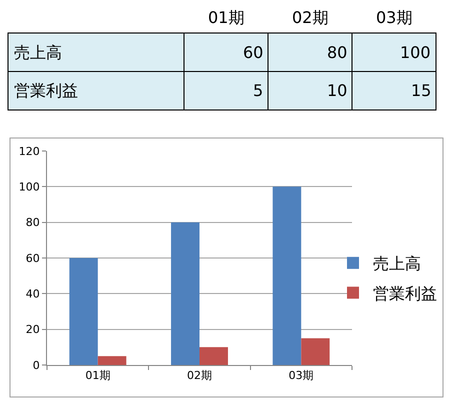 The height and width of the screenshot is (406, 450). Describe the element at coordinates (33, 223) in the screenshot. I see `y-tick-label: 80` at that location.